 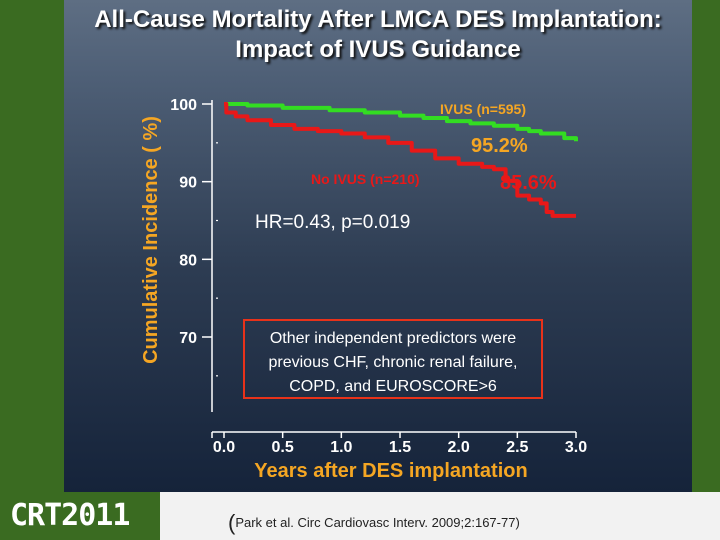 I want to click on footer-bar: CRT2011, so click(x=360, y=516).